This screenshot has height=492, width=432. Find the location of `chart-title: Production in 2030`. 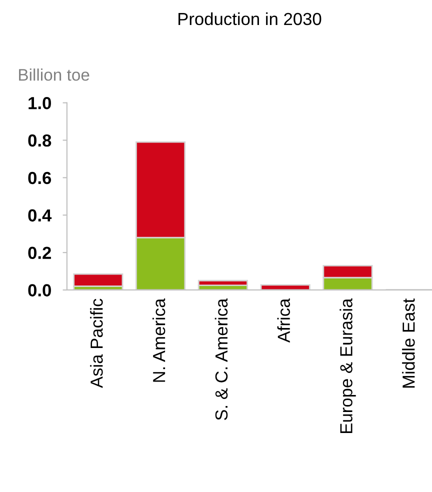

chart-title: Production in 2030 is located at coordinates (250, 19).